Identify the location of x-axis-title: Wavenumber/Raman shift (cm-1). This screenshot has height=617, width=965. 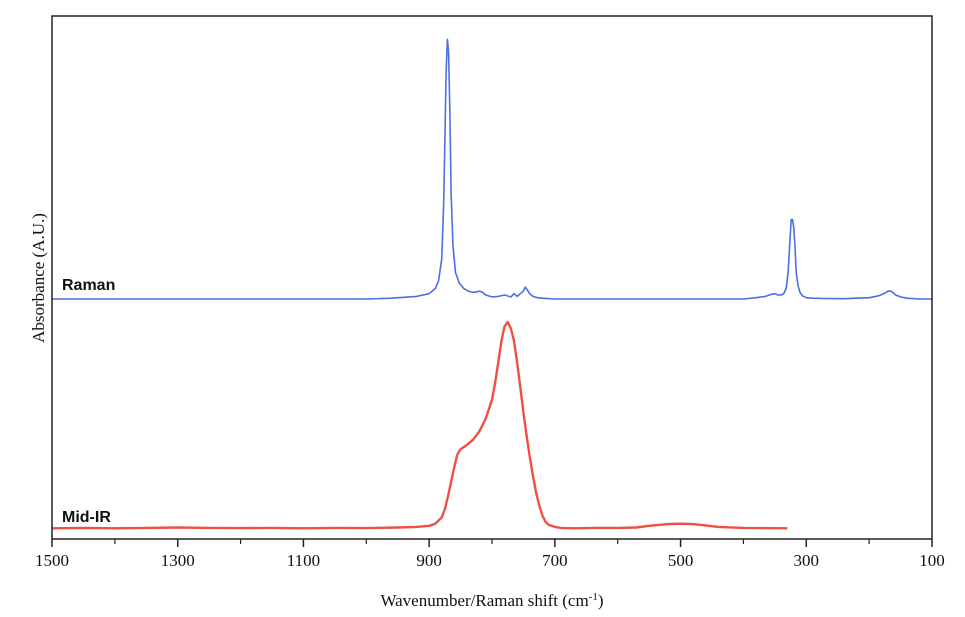
(491, 600).